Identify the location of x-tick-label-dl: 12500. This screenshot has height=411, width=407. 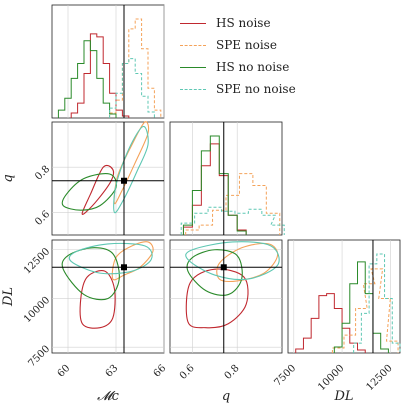
(379, 378).